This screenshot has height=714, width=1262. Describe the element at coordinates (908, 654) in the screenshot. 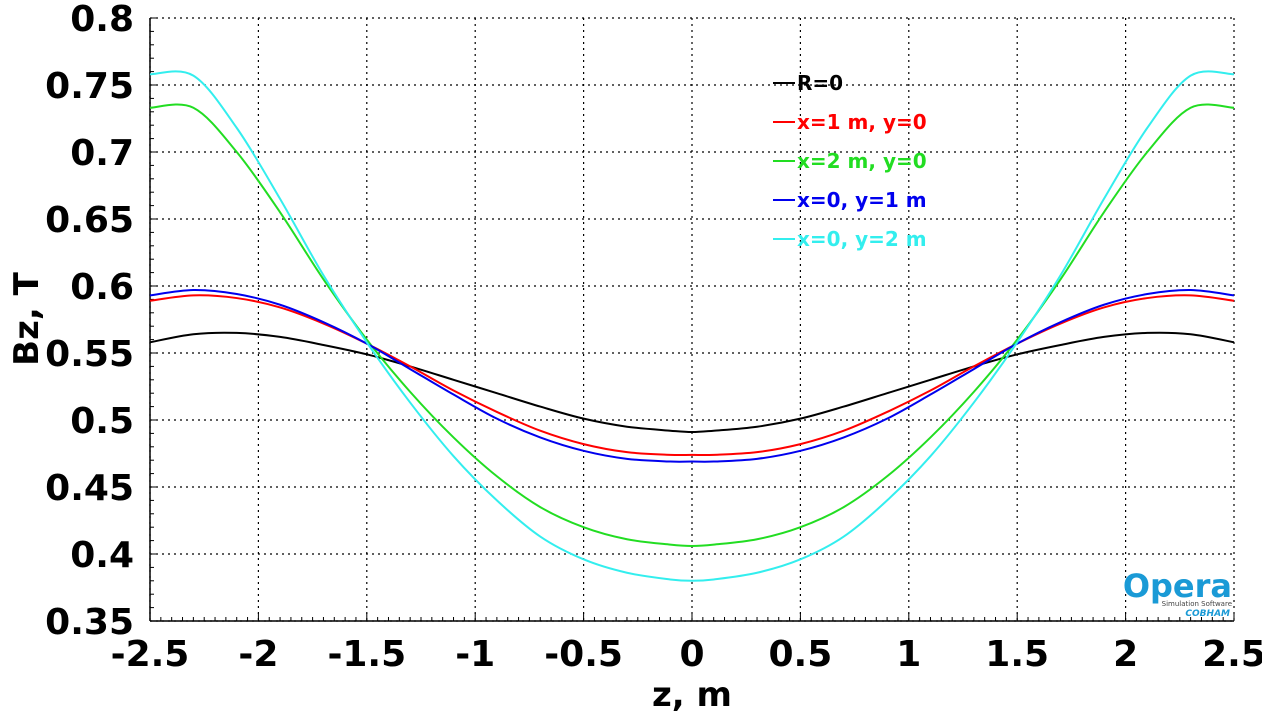

I see `x-tick-label: 1` at that location.